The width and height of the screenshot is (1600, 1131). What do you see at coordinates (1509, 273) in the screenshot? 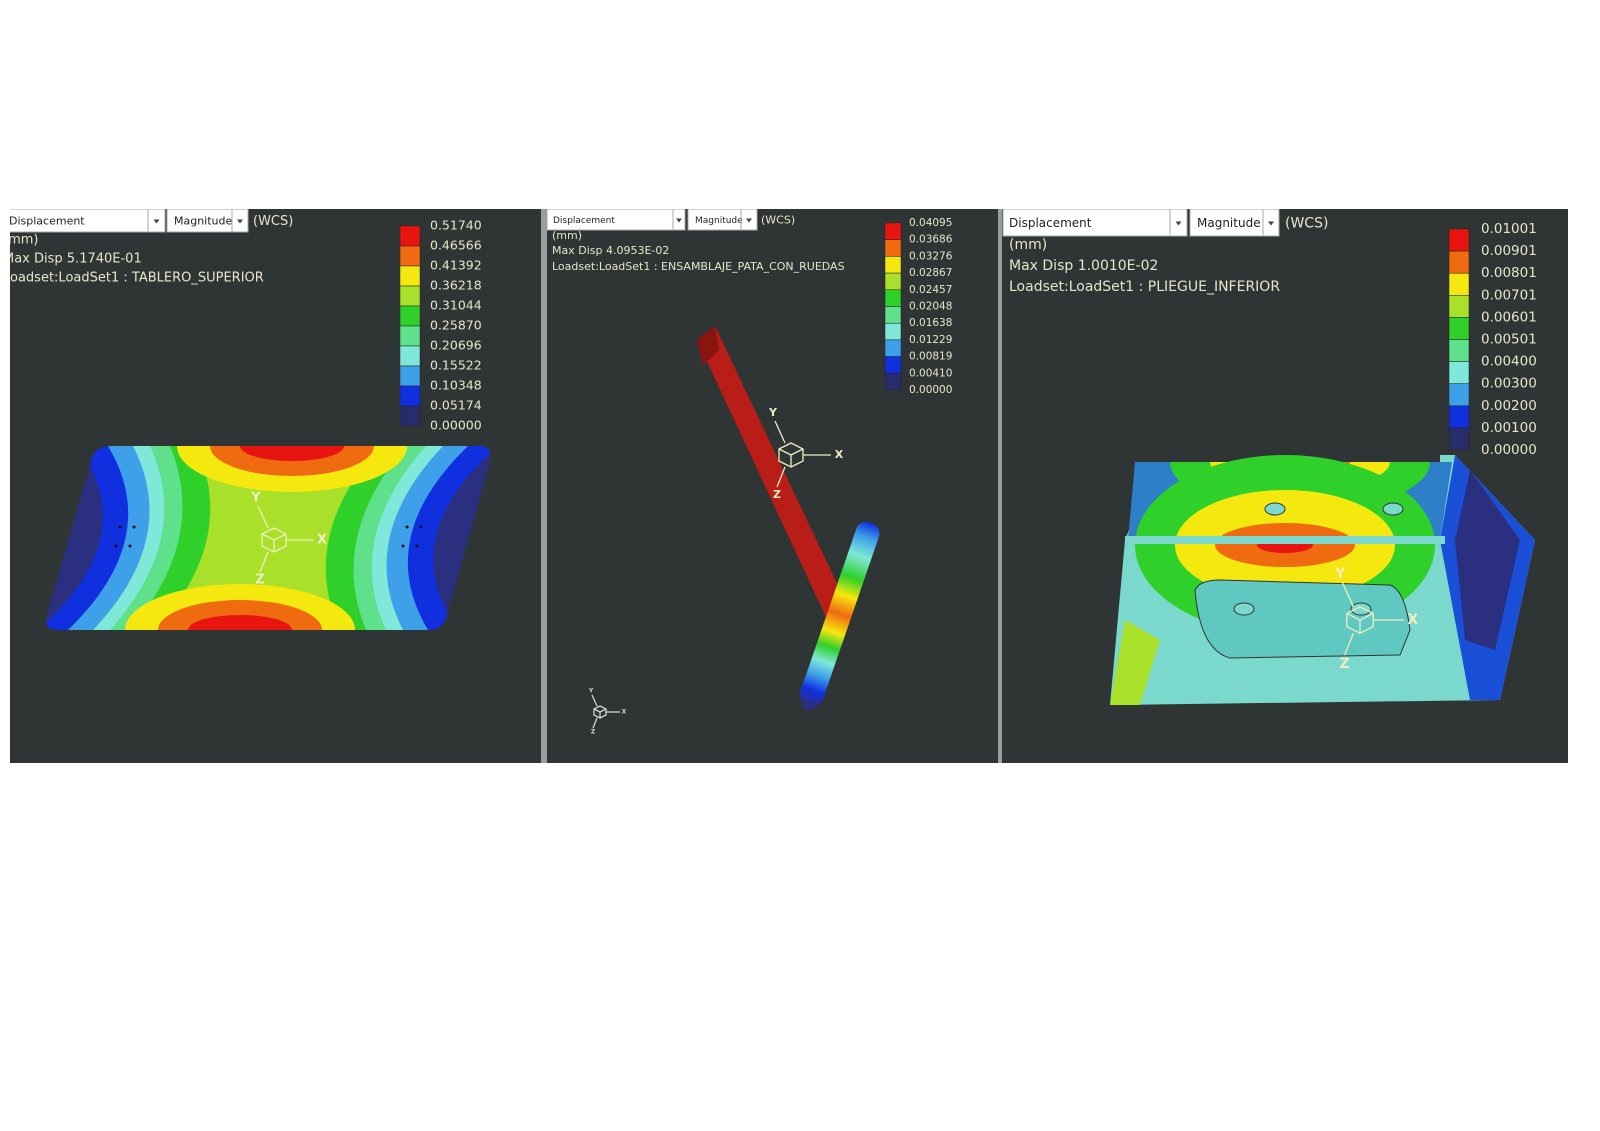
I see `legend-label: 0.00801` at bounding box center [1509, 273].